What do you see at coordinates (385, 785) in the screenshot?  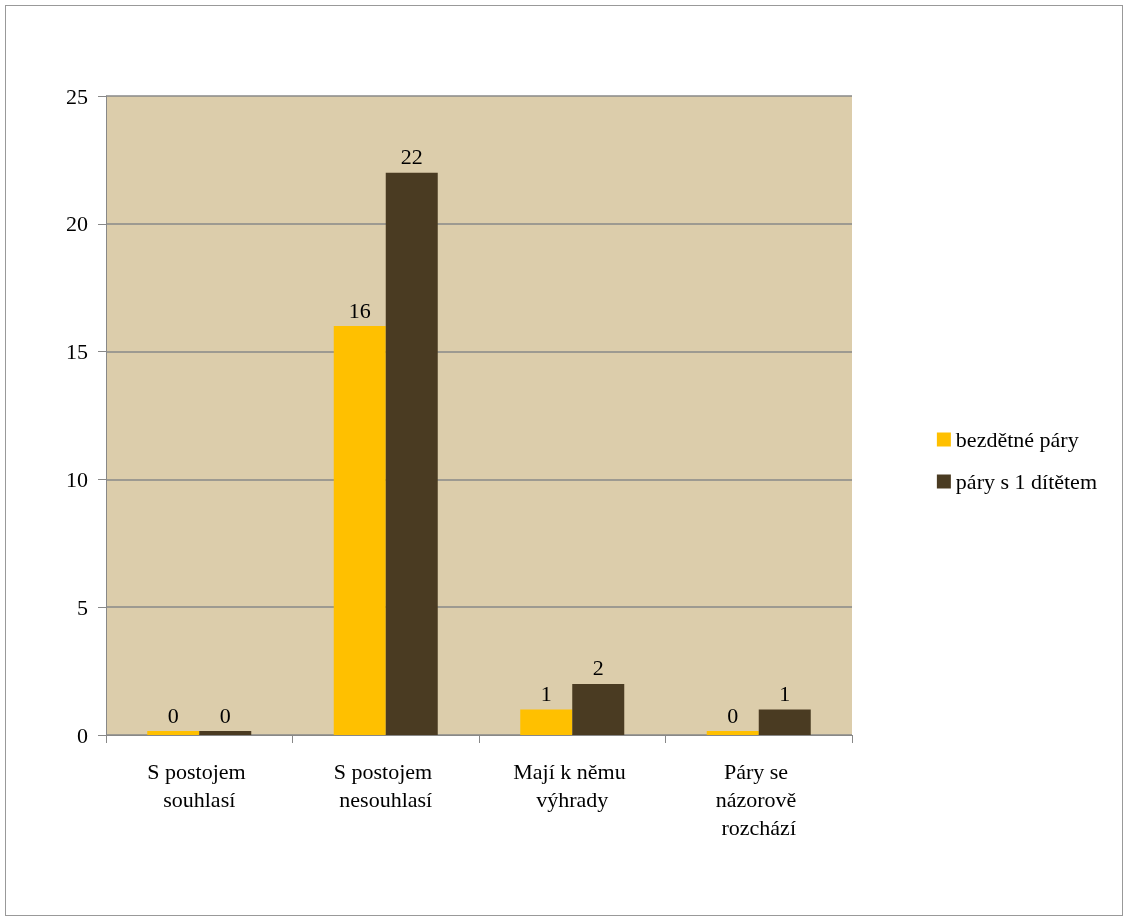 I see `x-tick-label: S postojem nesouhlasí` at bounding box center [385, 785].